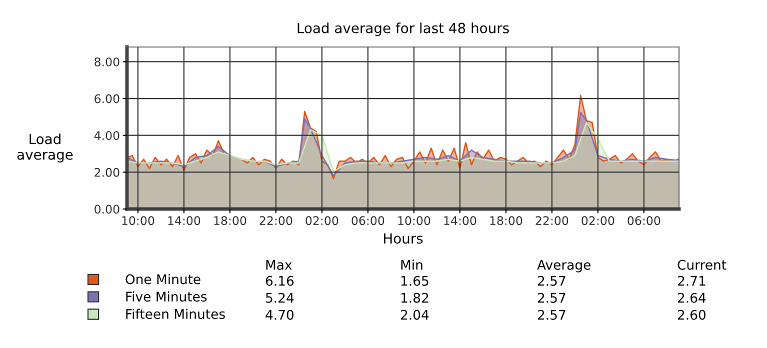 The image size is (767, 348). I want to click on text: Average, so click(563, 266).